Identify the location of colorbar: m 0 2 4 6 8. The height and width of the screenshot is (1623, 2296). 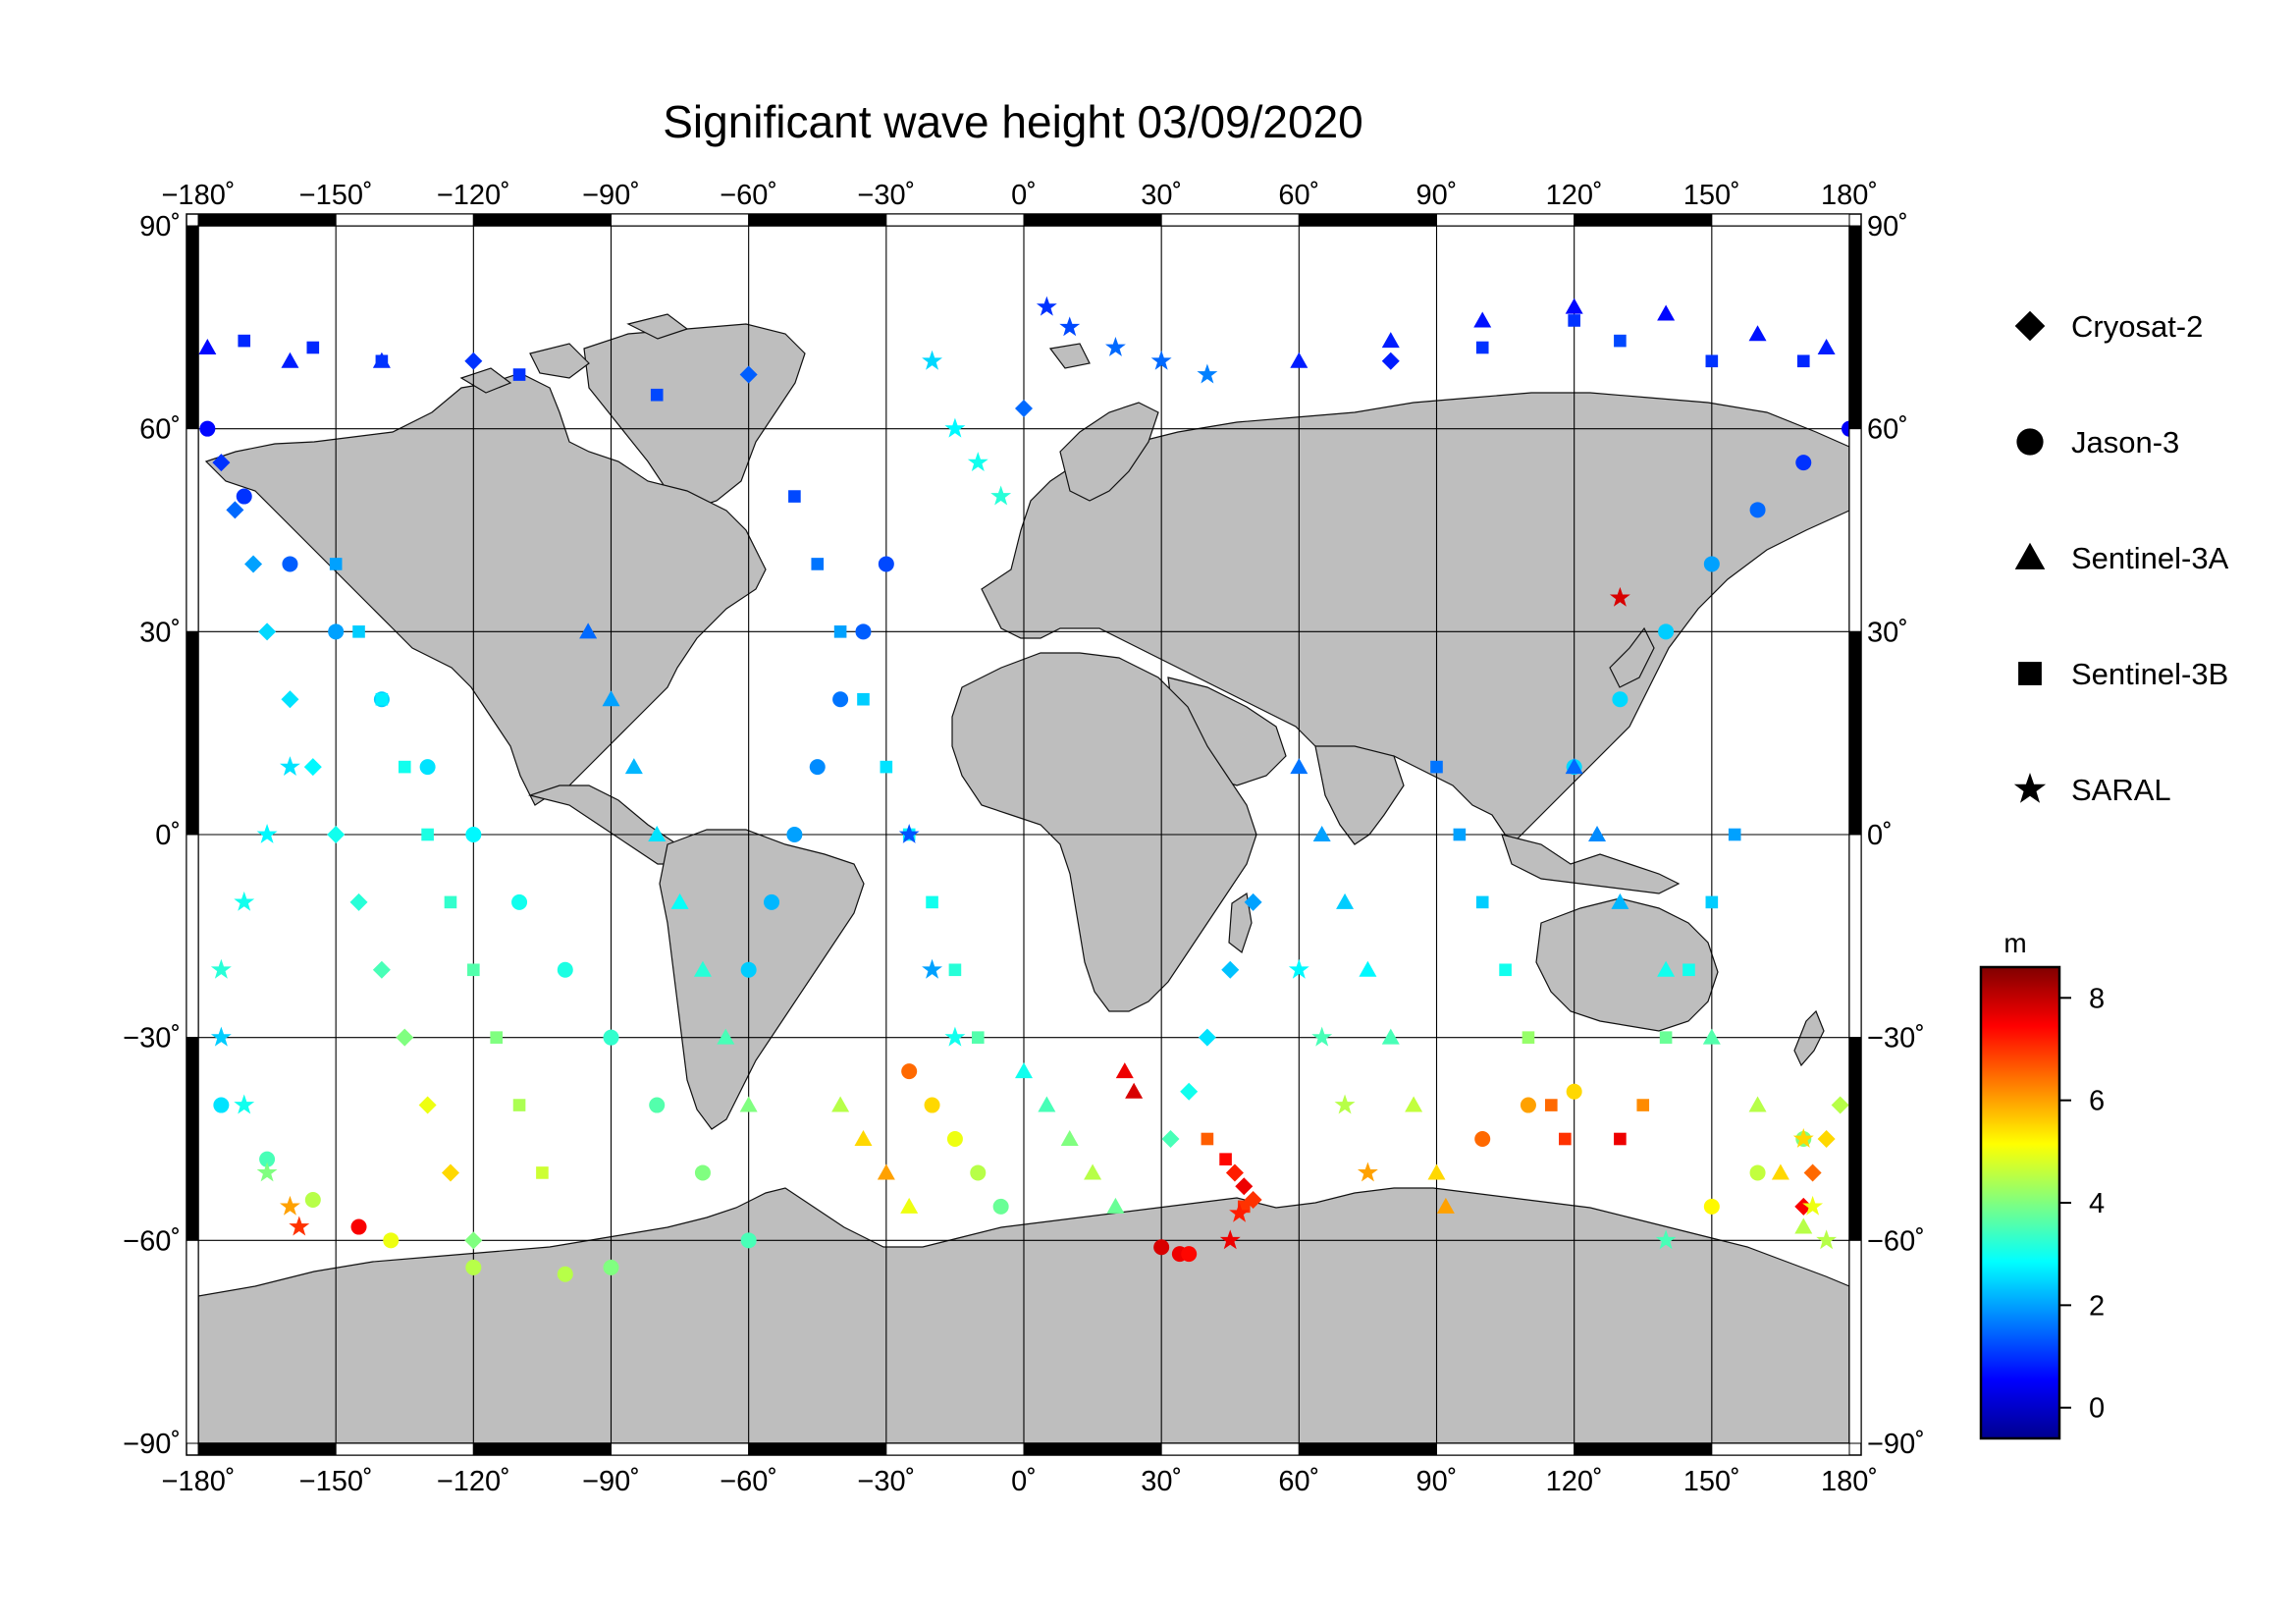
(2042, 1184).